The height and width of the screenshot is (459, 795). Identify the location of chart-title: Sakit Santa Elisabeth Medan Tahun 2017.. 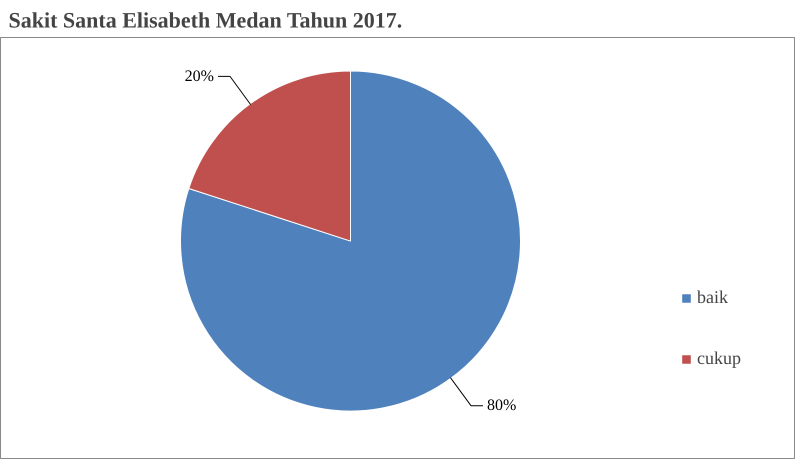
(205, 20).